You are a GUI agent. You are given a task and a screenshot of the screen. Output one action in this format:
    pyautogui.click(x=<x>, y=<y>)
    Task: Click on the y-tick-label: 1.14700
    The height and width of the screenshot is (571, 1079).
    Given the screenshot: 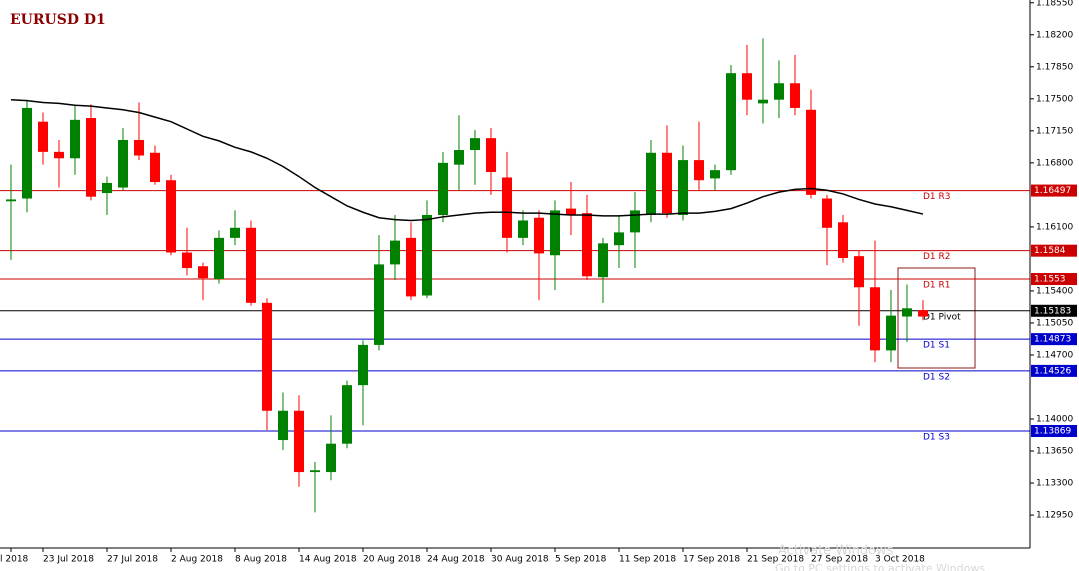 What is the action you would take?
    pyautogui.click(x=1054, y=355)
    